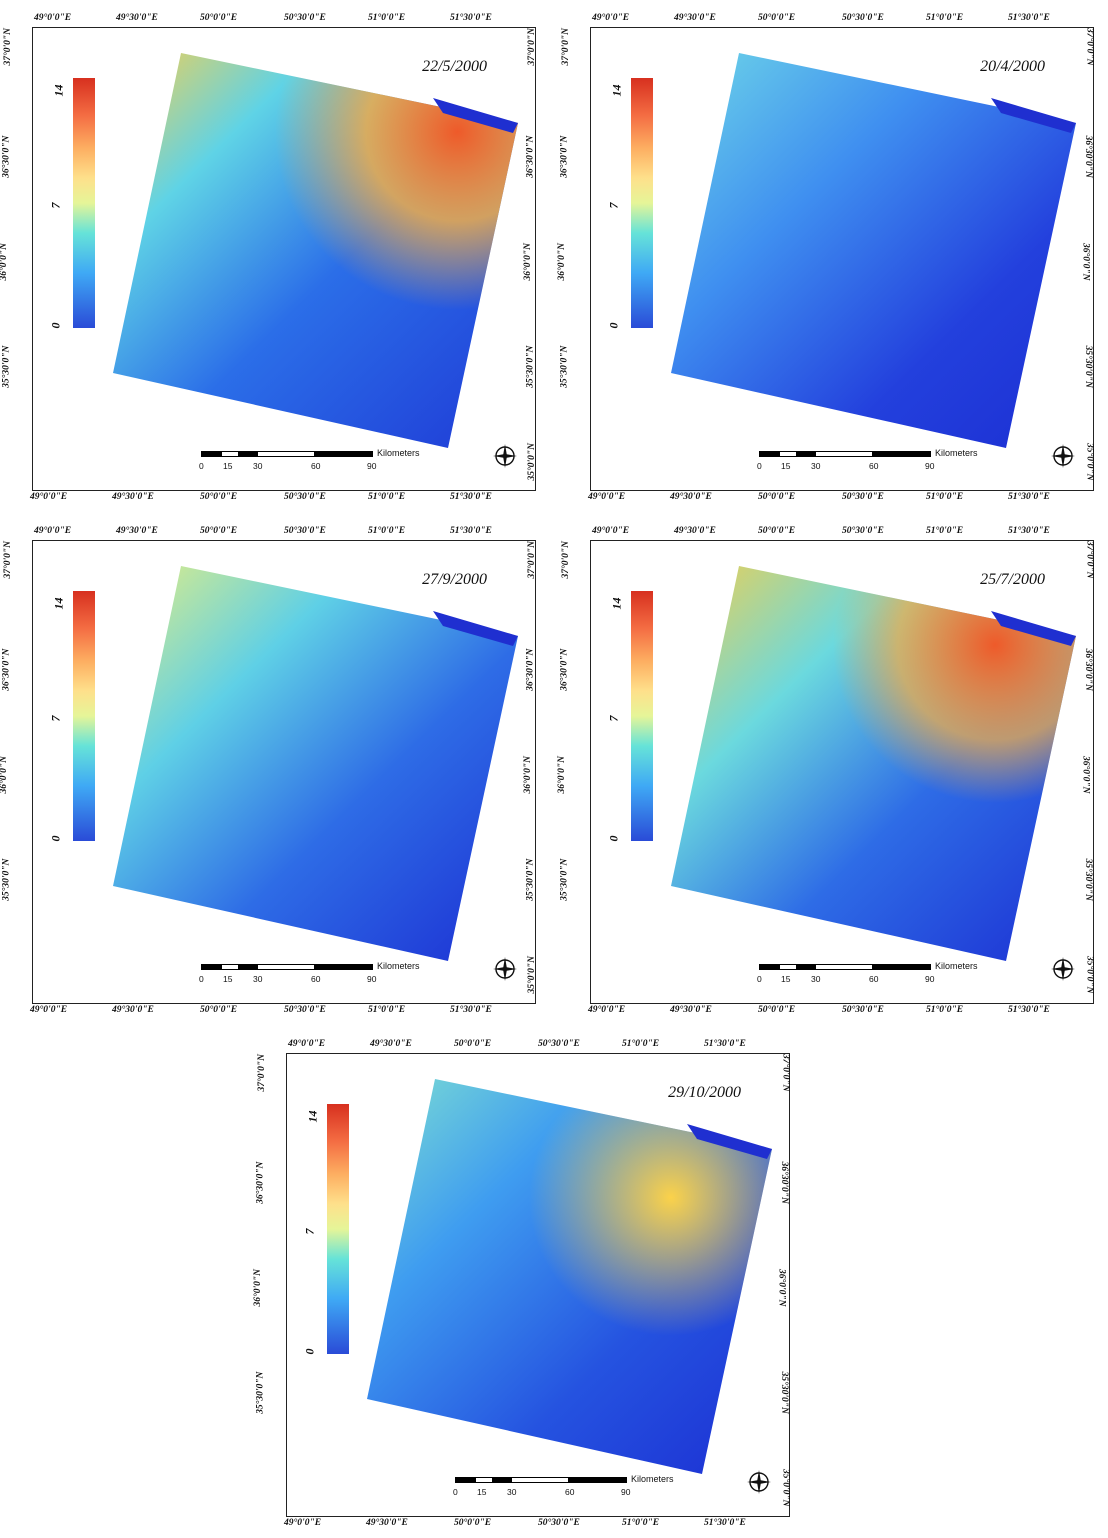 Image resolution: width=1108 pixels, height=1538 pixels. What do you see at coordinates (454, 66) in the screenshot?
I see `map-date: 22/5/2000` at bounding box center [454, 66].